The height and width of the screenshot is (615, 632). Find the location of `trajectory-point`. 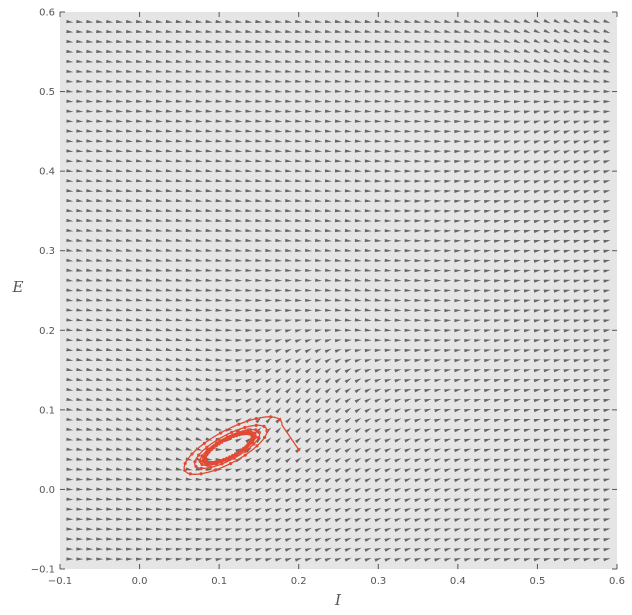

trajectory-point is located at coordinates (221, 461).